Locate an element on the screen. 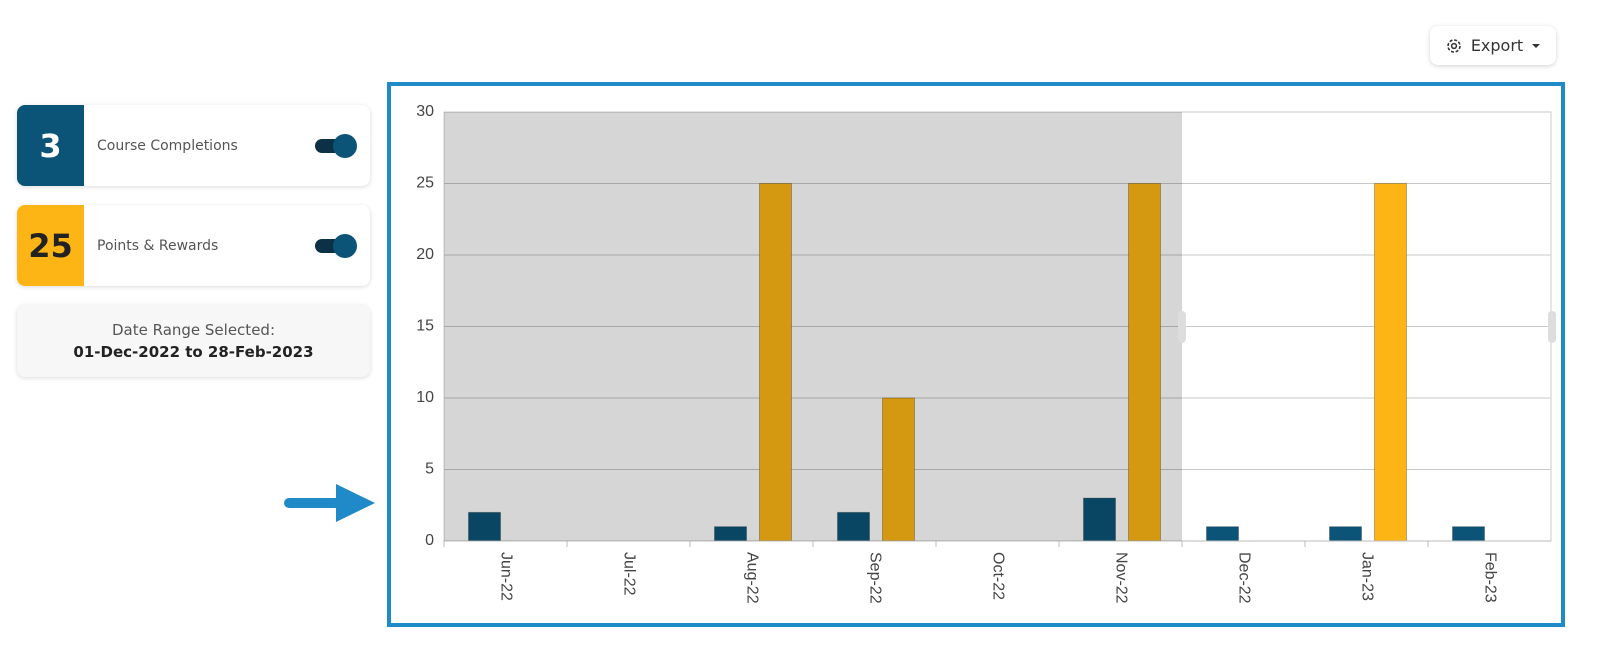 This screenshot has height=667, width=1600. metric-card: 25 Points & Rewards is located at coordinates (193, 245).